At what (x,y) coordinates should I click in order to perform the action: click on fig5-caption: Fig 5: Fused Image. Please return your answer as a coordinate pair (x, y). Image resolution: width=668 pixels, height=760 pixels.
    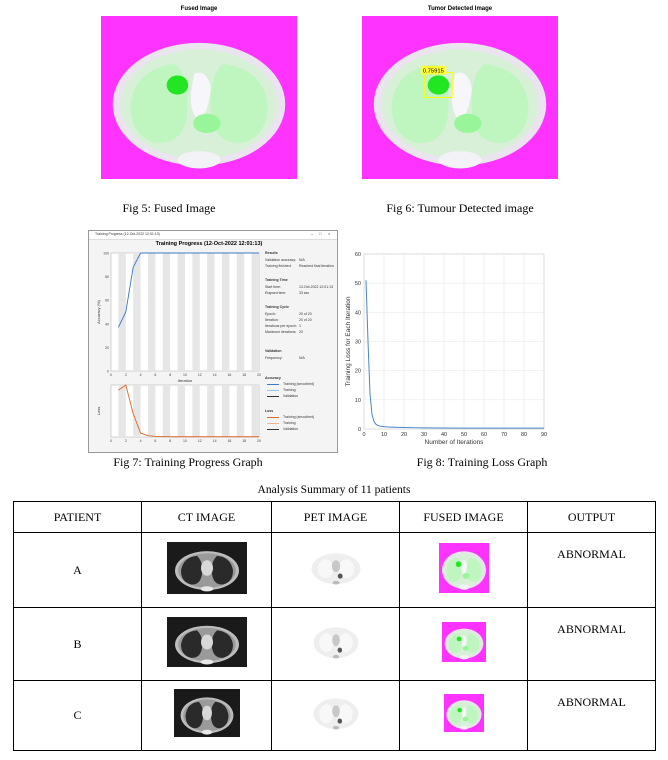
    Looking at the image, I should click on (169, 208).